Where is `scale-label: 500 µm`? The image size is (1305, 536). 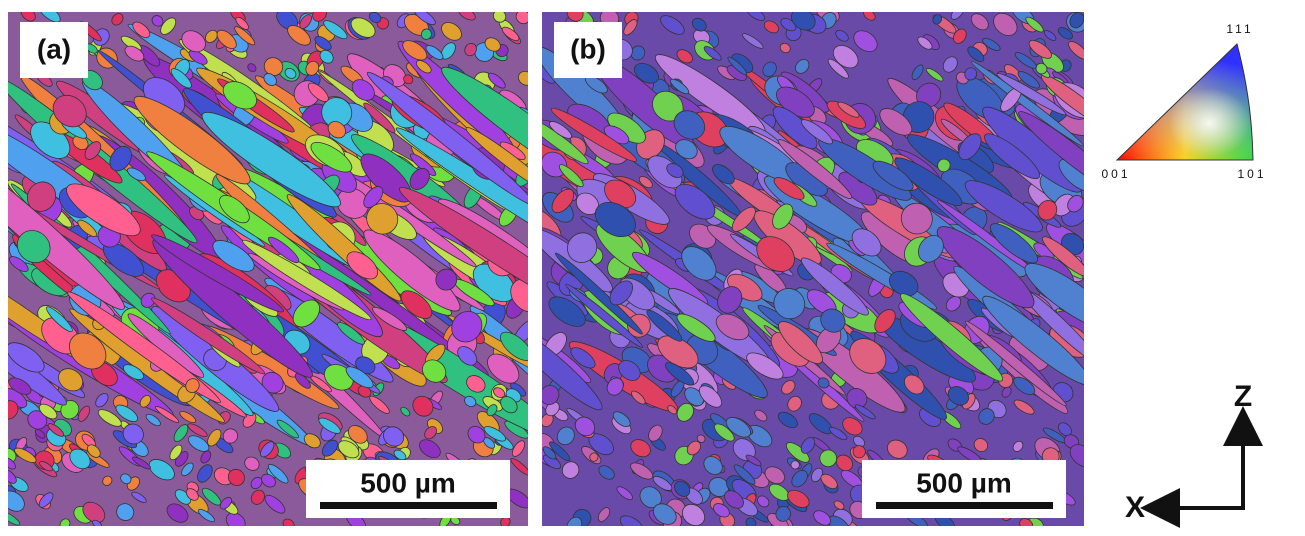 scale-label: 500 µm is located at coordinates (408, 482).